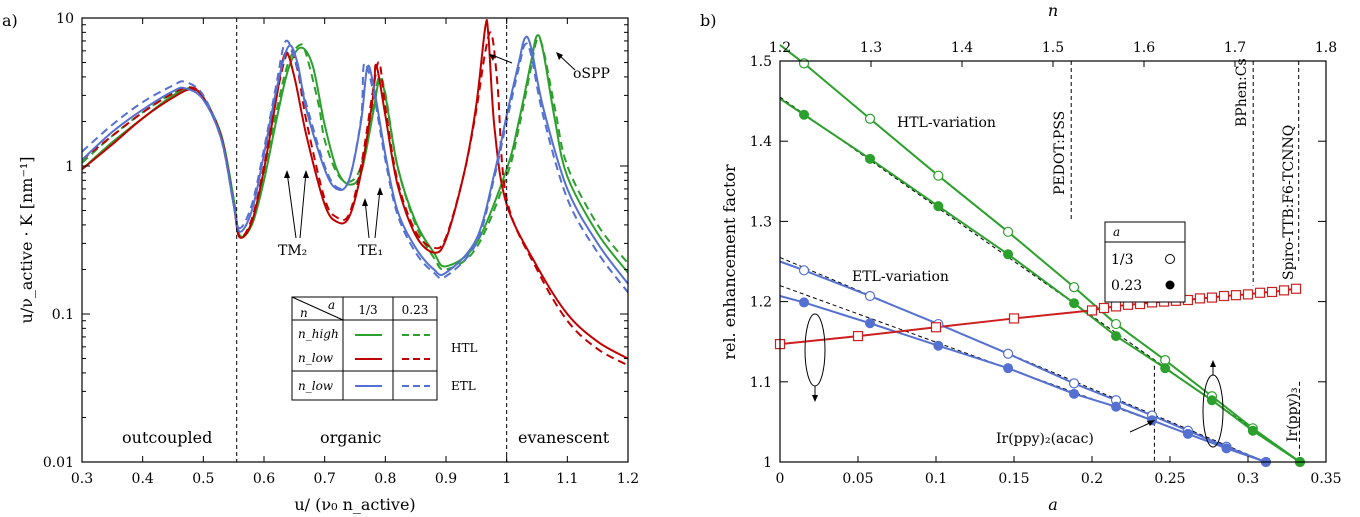 The width and height of the screenshot is (1360, 517). Describe the element at coordinates (350, 437) in the screenshot. I see `region-label-organic: organic` at that location.